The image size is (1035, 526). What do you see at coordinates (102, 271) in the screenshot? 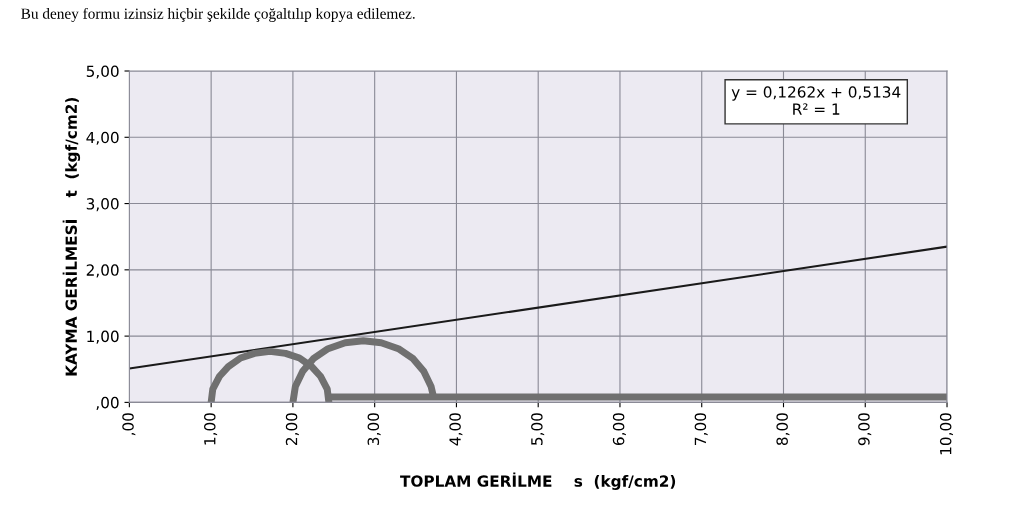
I see `y-tick-label: 2,00` at bounding box center [102, 271].